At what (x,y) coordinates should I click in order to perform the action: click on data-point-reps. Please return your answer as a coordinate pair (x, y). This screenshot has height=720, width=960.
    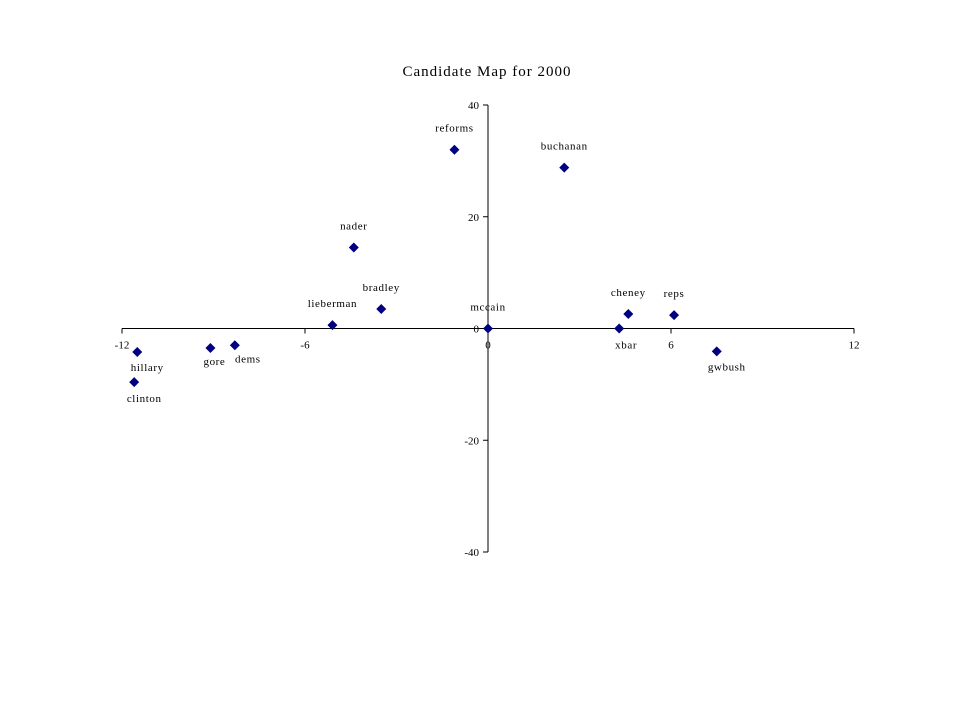
    Looking at the image, I should click on (674, 315).